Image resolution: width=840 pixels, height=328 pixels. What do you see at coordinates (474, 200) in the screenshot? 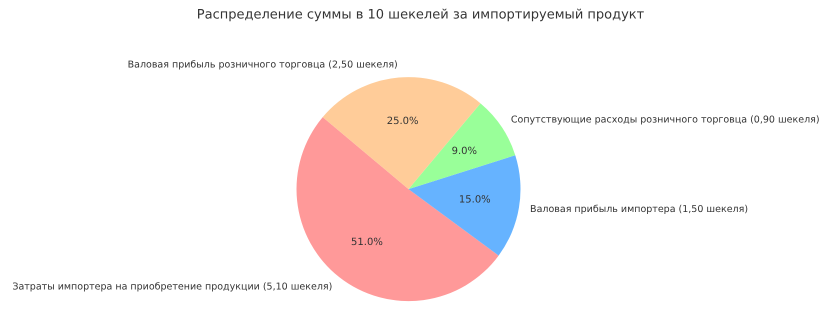
I see `data-label: 15.0%` at bounding box center [474, 200].